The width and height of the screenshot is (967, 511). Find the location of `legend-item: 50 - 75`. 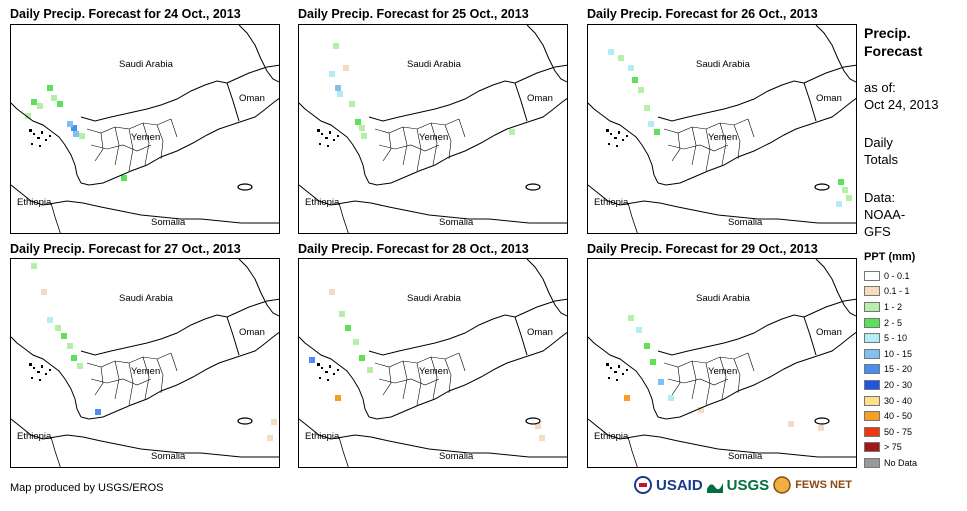

legend-item: 50 - 75 is located at coordinates (890, 432).